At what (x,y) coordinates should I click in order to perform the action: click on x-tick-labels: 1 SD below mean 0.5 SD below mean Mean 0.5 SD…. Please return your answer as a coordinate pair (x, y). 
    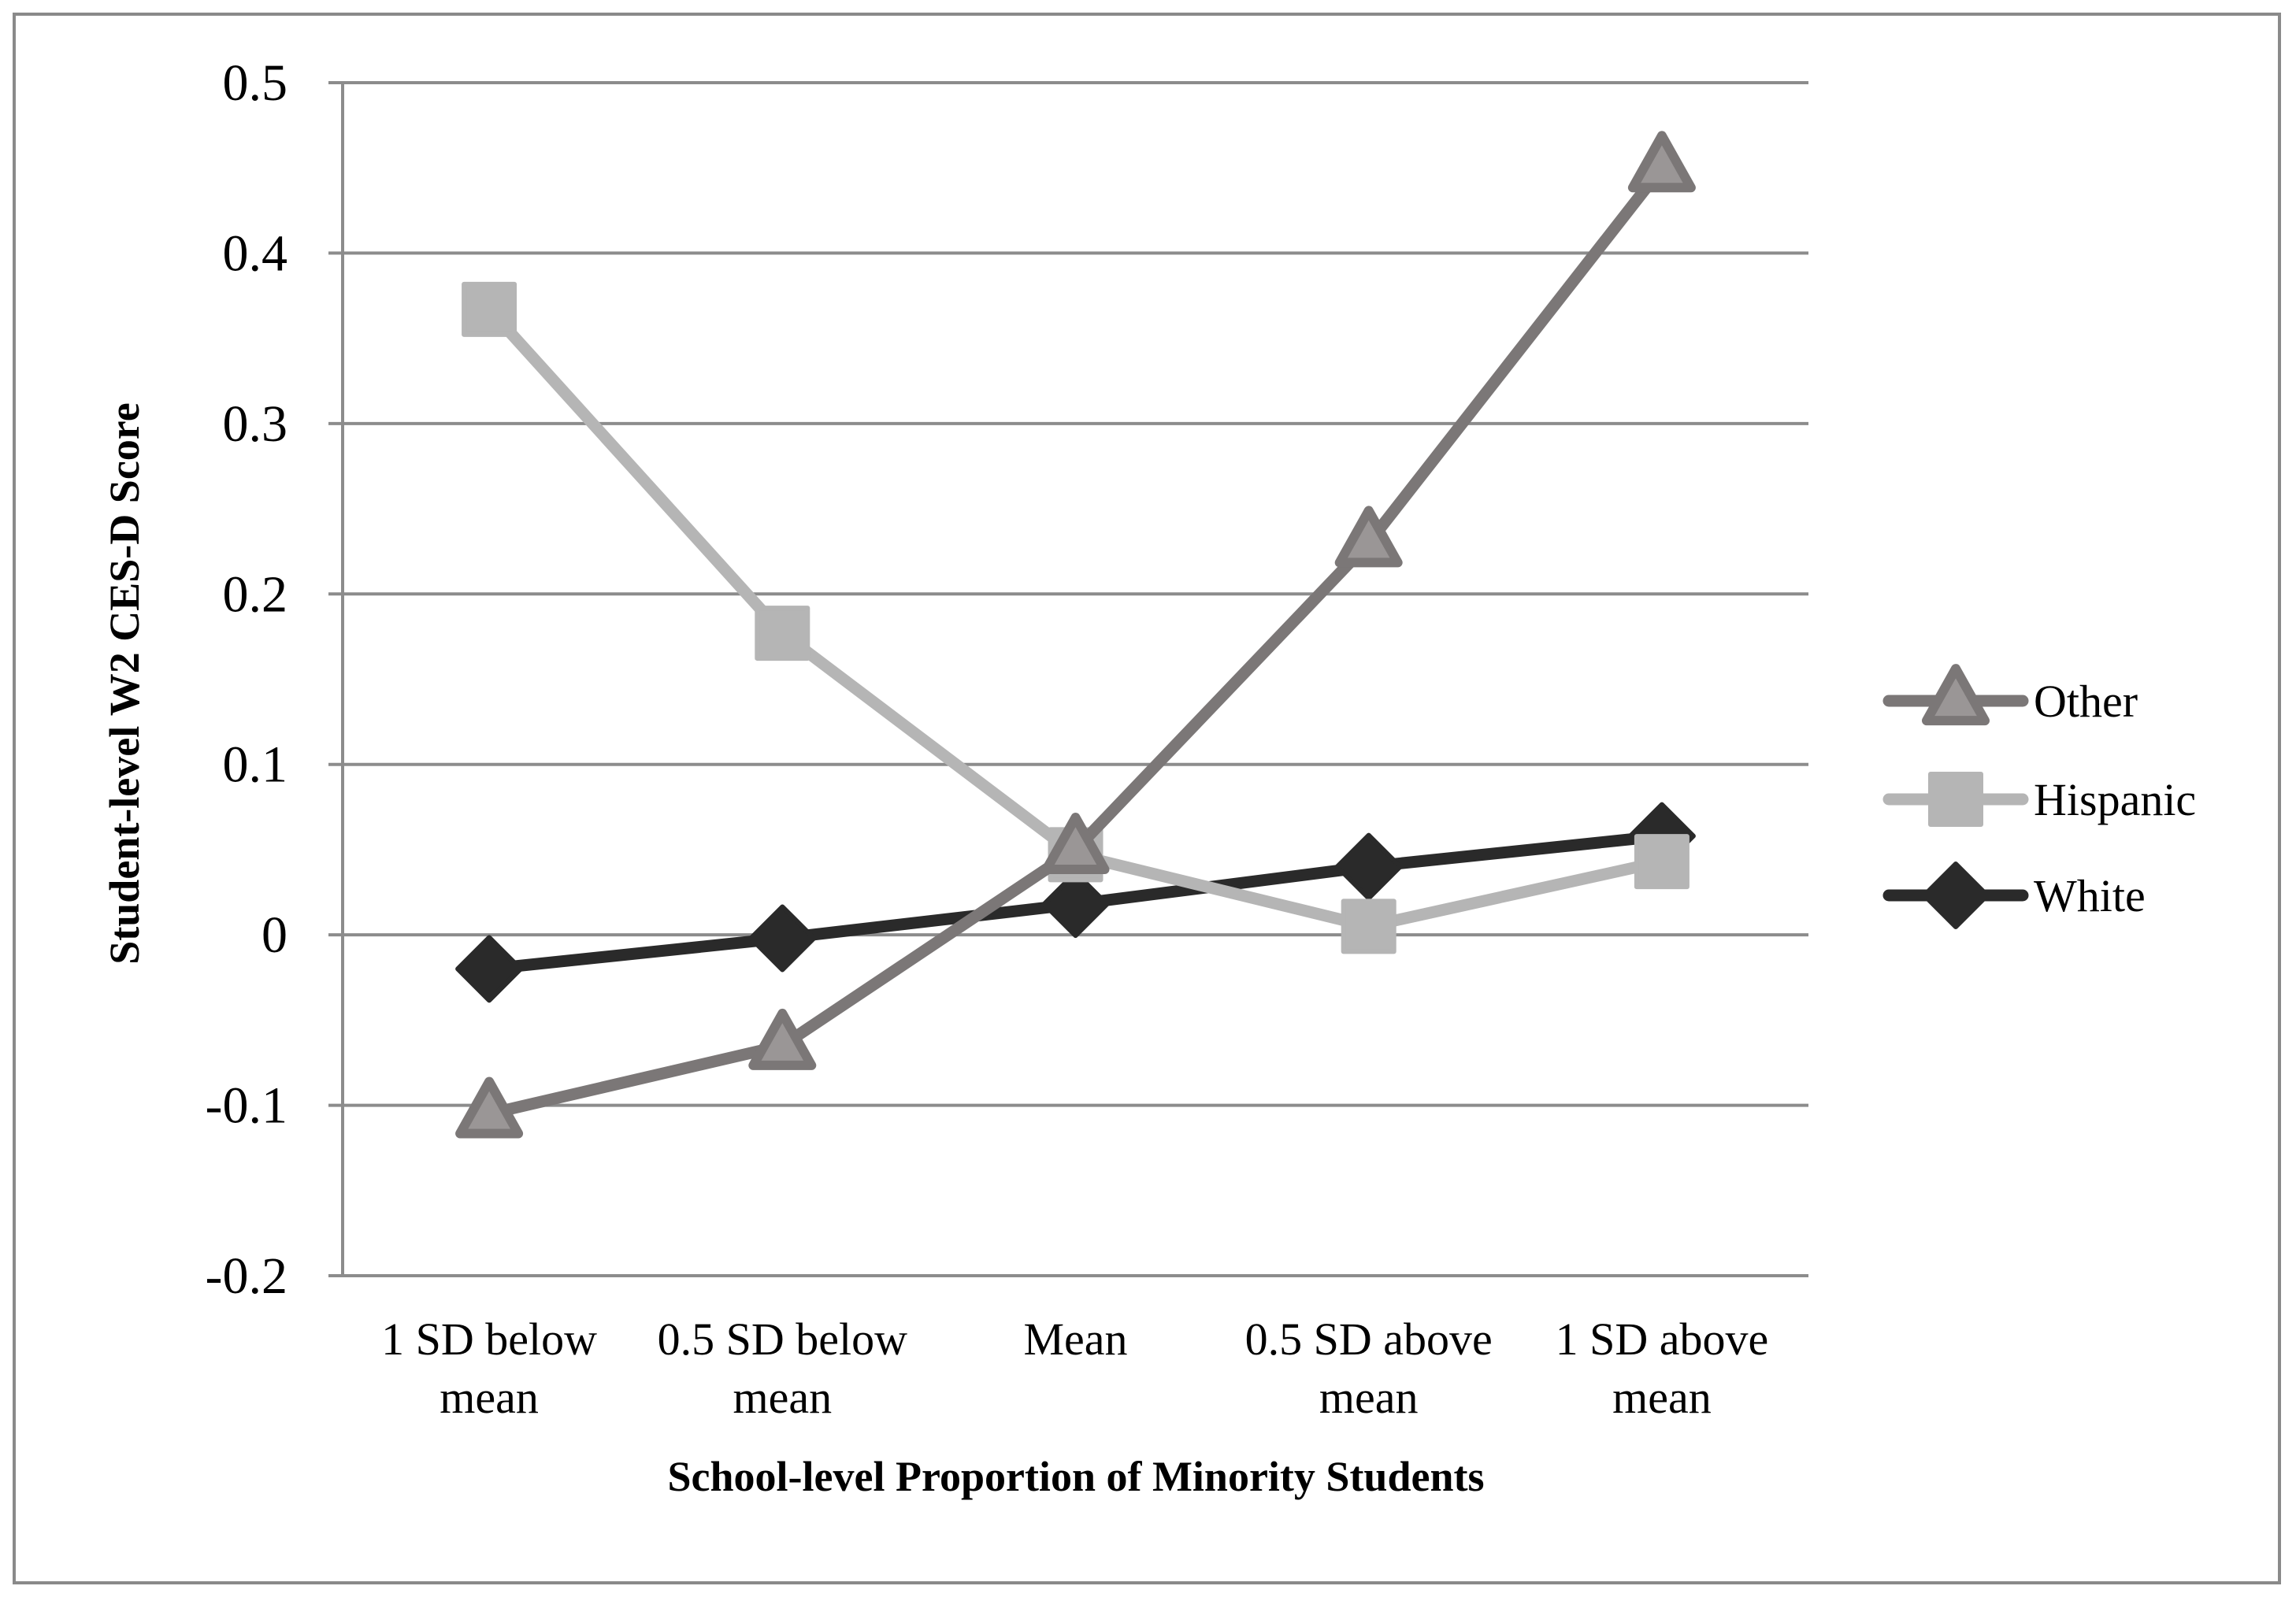
    Looking at the image, I should click on (1074, 1368).